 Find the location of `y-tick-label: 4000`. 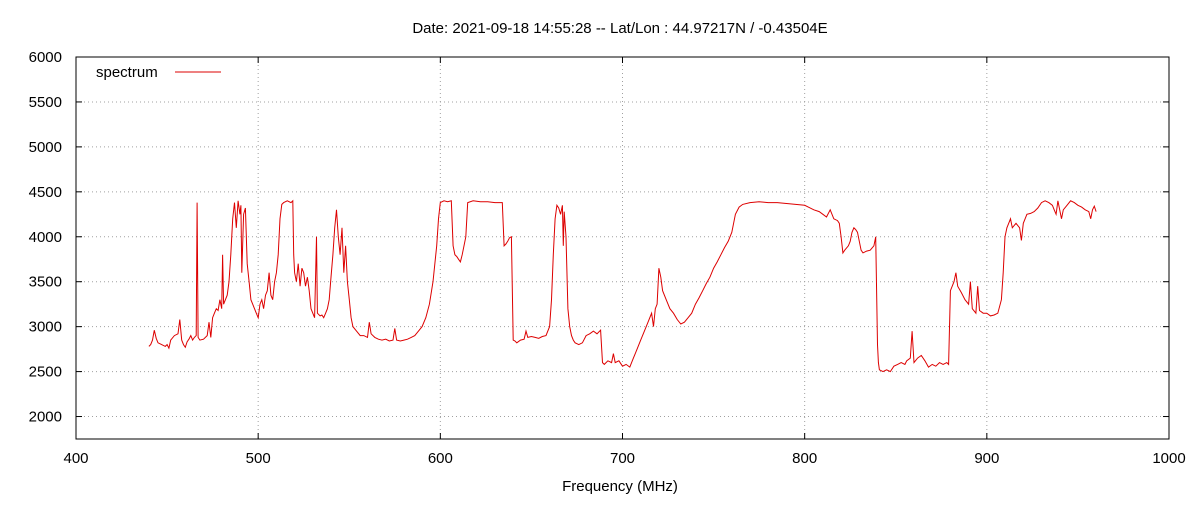

y-tick-label: 4000 is located at coordinates (45, 237).